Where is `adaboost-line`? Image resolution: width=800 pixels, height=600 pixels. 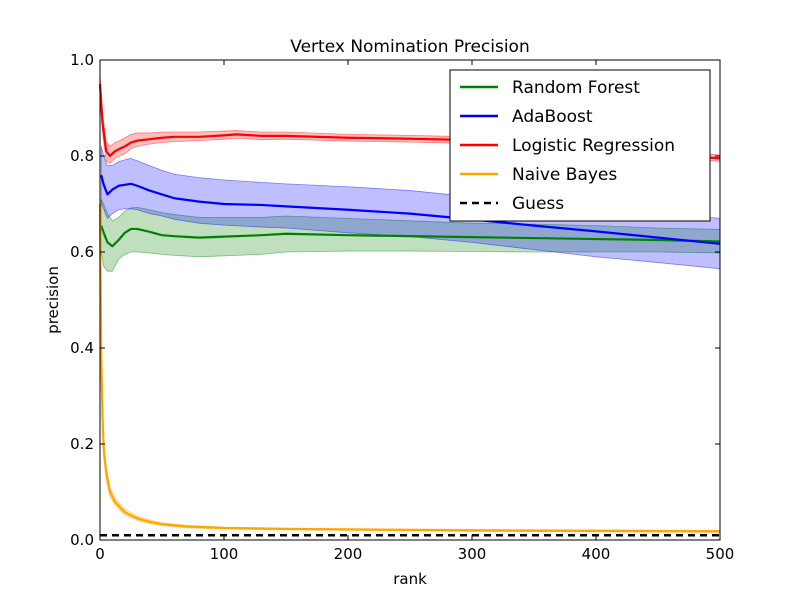 adaboost-line is located at coordinates (410, 209).